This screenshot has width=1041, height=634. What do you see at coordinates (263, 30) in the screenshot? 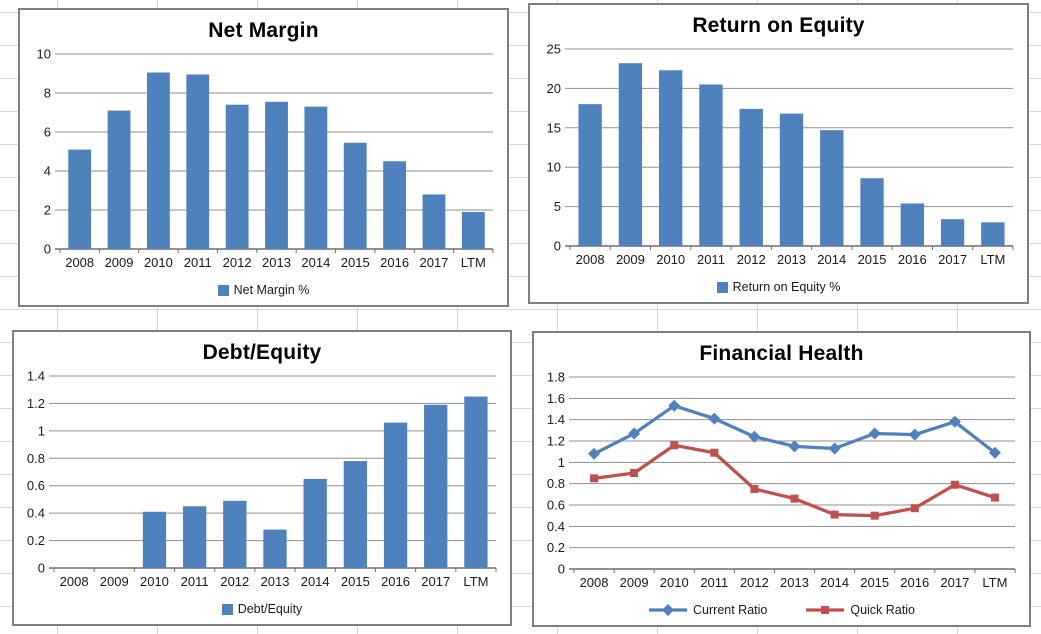
I see `chart-title: Net Margin` at bounding box center [263, 30].